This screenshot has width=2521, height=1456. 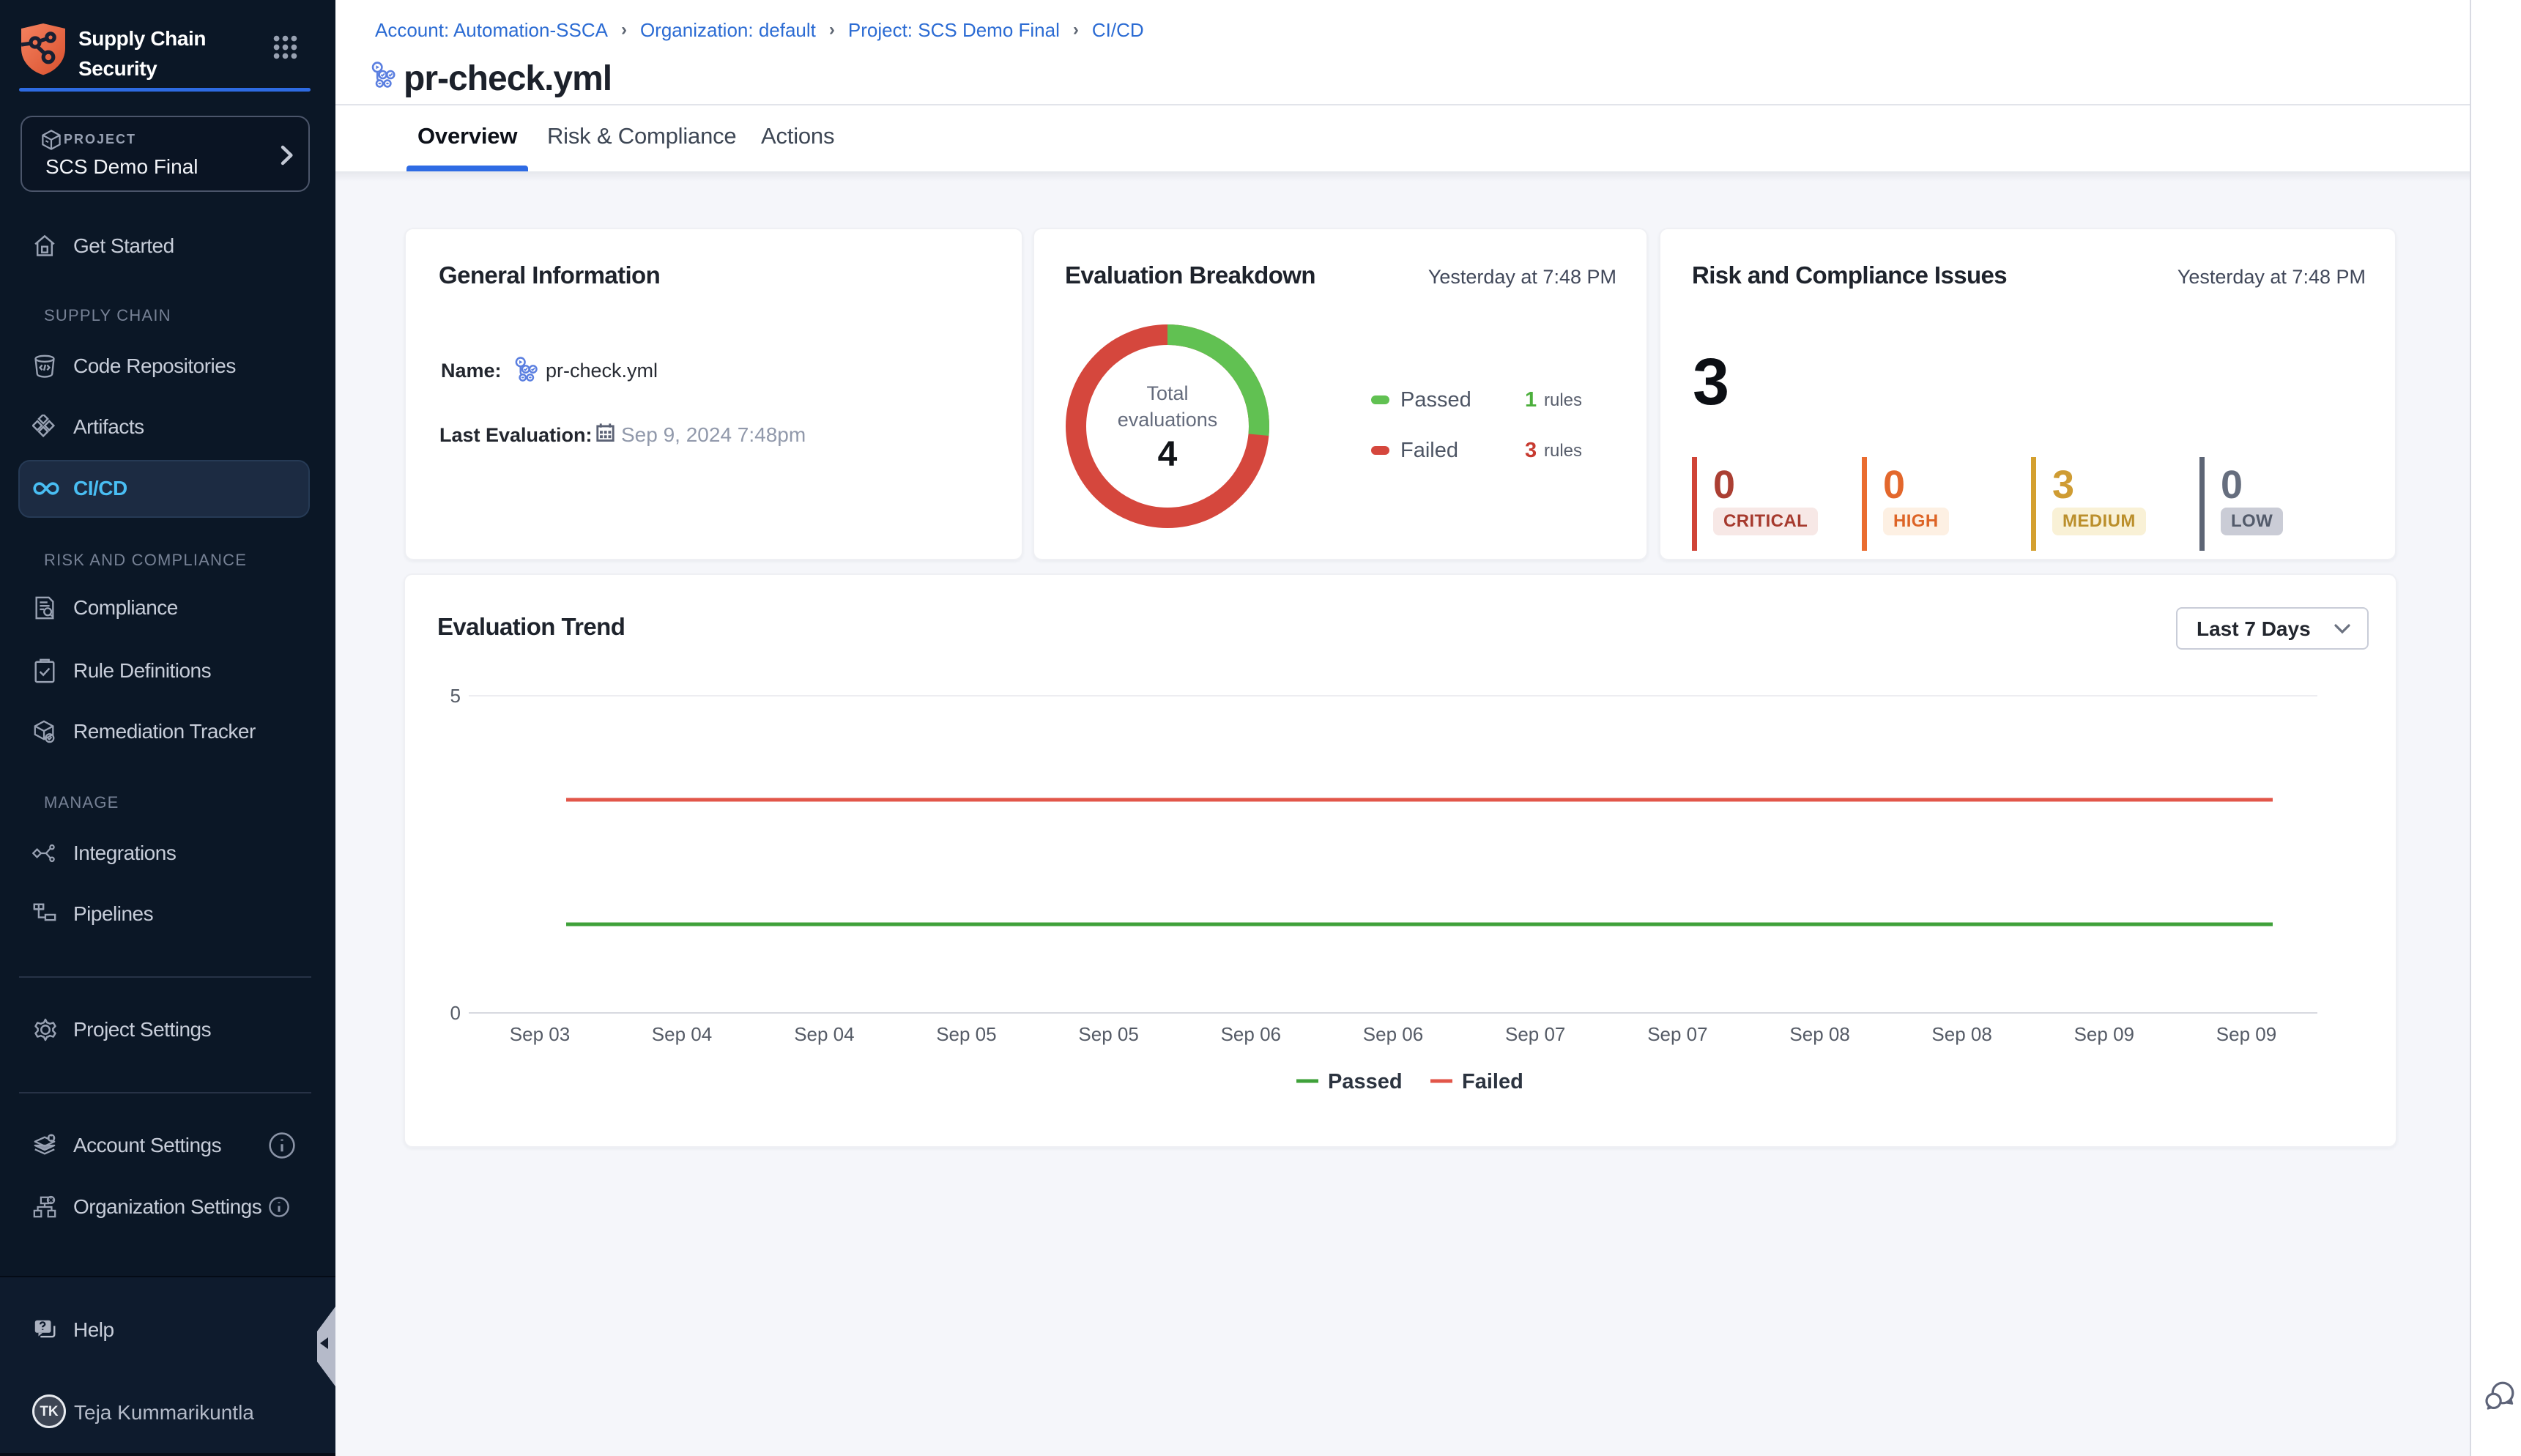 What do you see at coordinates (455, 1013) in the screenshot?
I see `svg-text: 0` at bounding box center [455, 1013].